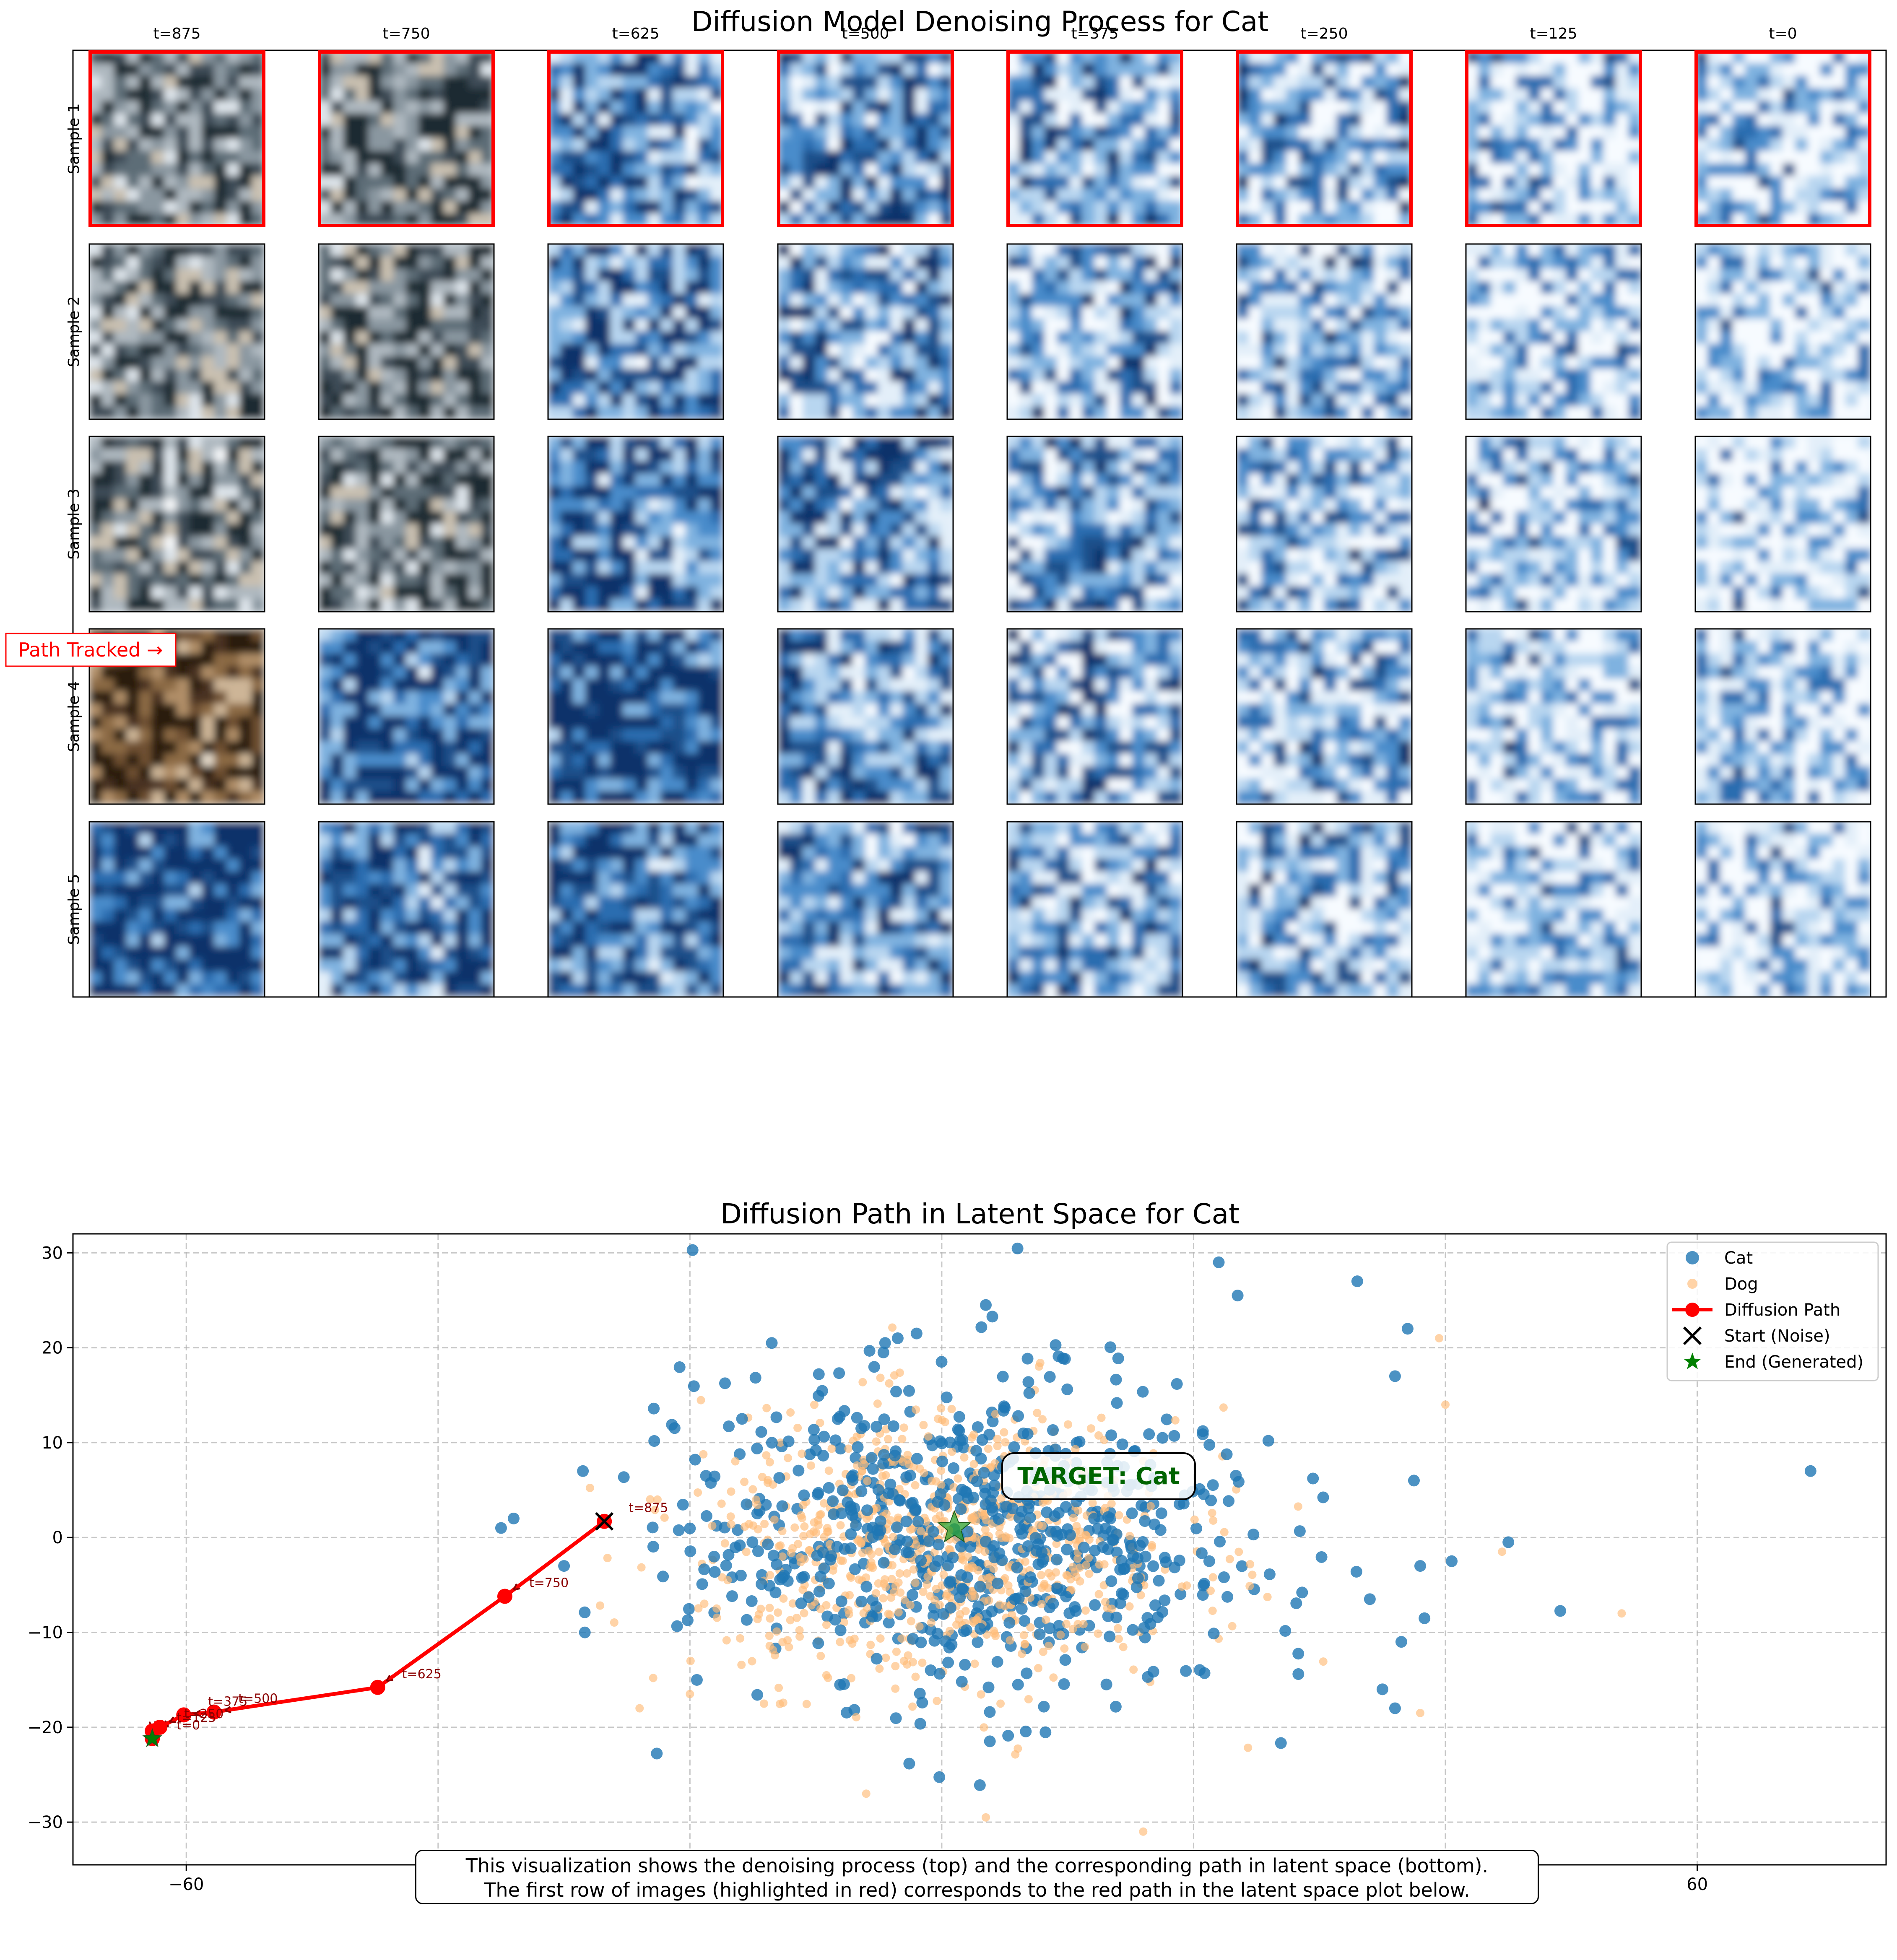 The width and height of the screenshot is (1897, 1960). What do you see at coordinates (74, 716) in the screenshot?
I see `sample-label: Sample 4` at bounding box center [74, 716].